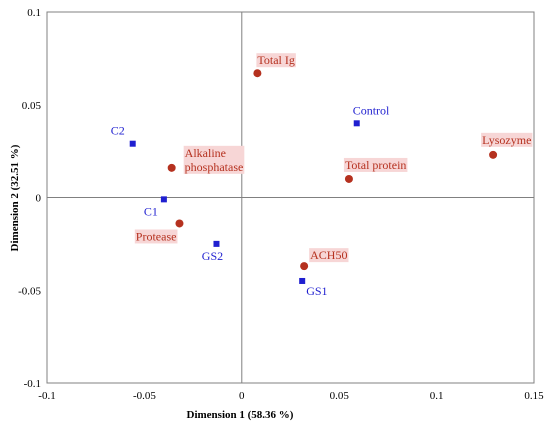 This screenshot has width=550, height=425. What do you see at coordinates (302, 280) in the screenshot?
I see `point-gs1` at bounding box center [302, 280].